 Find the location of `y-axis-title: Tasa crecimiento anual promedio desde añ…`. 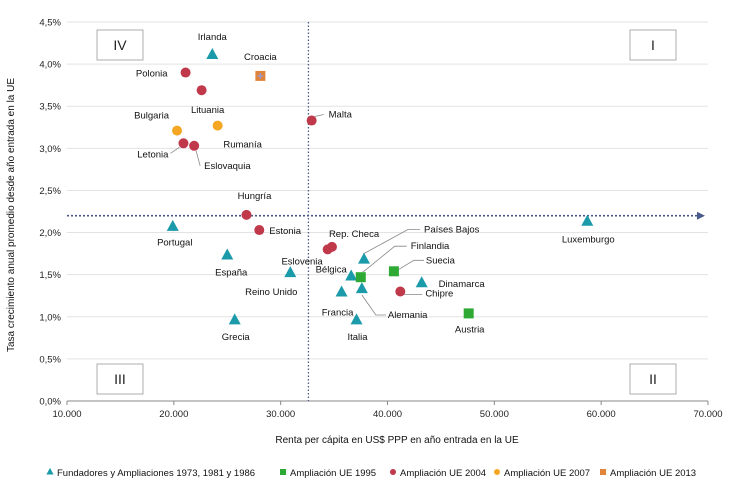

y-axis-title: Tasa crecimiento anual promedio desde añ… is located at coordinates (11, 215).